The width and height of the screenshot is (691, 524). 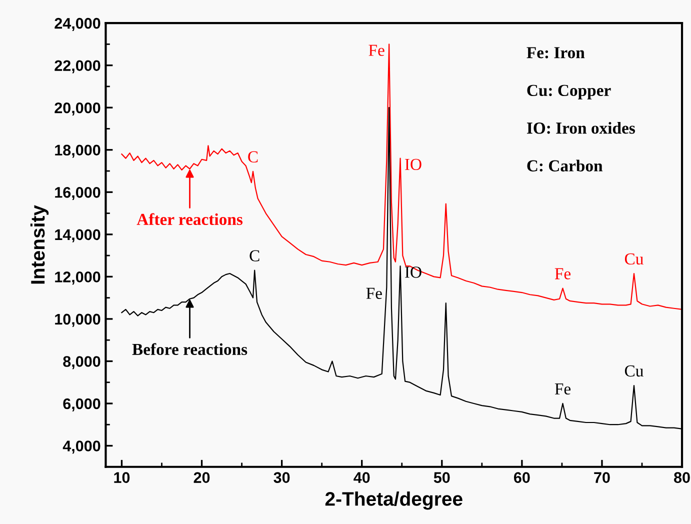 I want to click on y-tick-label: 10,000, so click(x=77, y=320).